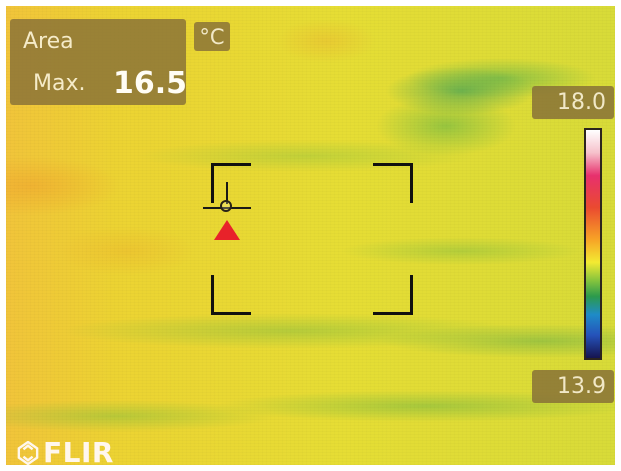 The image size is (621, 471). Describe the element at coordinates (312, 239) in the screenshot. I see `area-box-icon` at that location.